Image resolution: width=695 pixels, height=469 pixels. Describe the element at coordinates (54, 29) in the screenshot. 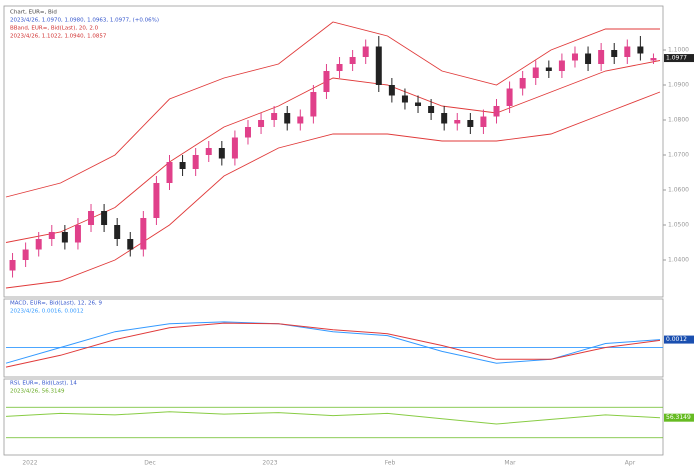

I see `bb-title: BBand, EUR=, Bid(Last), 20, 2.0` at that location.